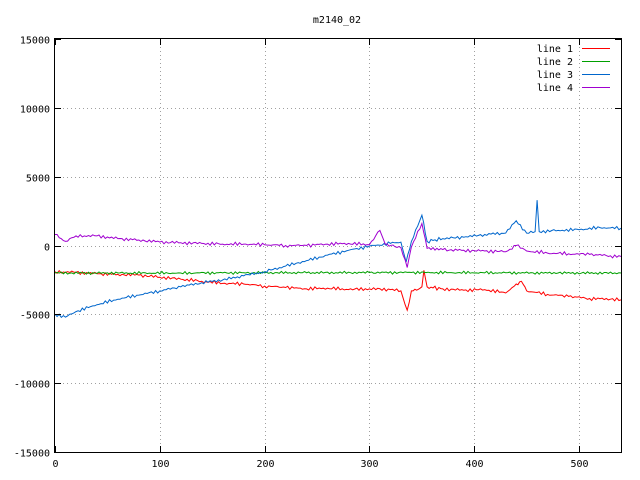  I want to click on legend-label: line 3, so click(555, 75).